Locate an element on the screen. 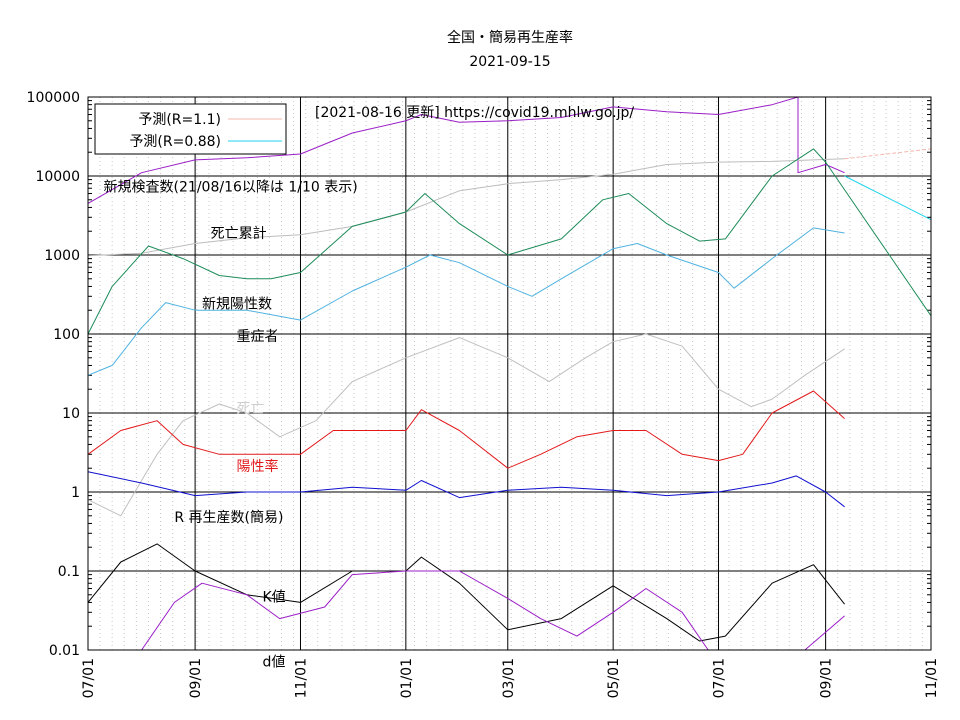  annotation-label-4: 死亡 is located at coordinates (251, 409).